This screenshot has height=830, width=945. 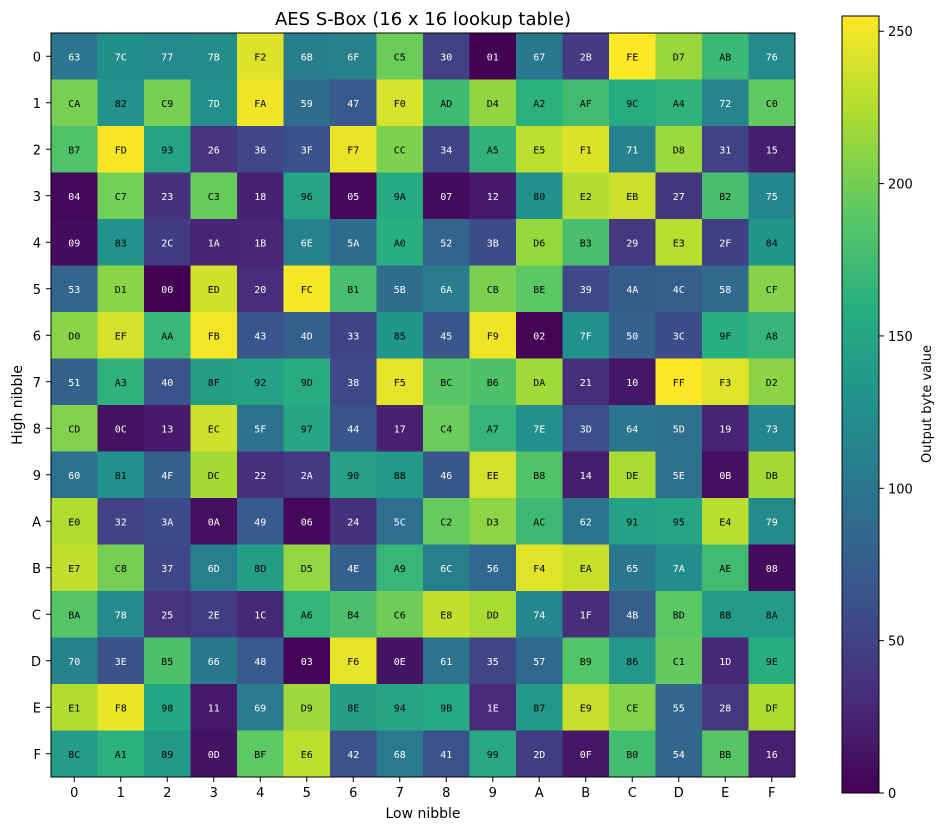 What do you see at coordinates (586, 290) in the screenshot?
I see `cell-label-5-11: 39` at bounding box center [586, 290].